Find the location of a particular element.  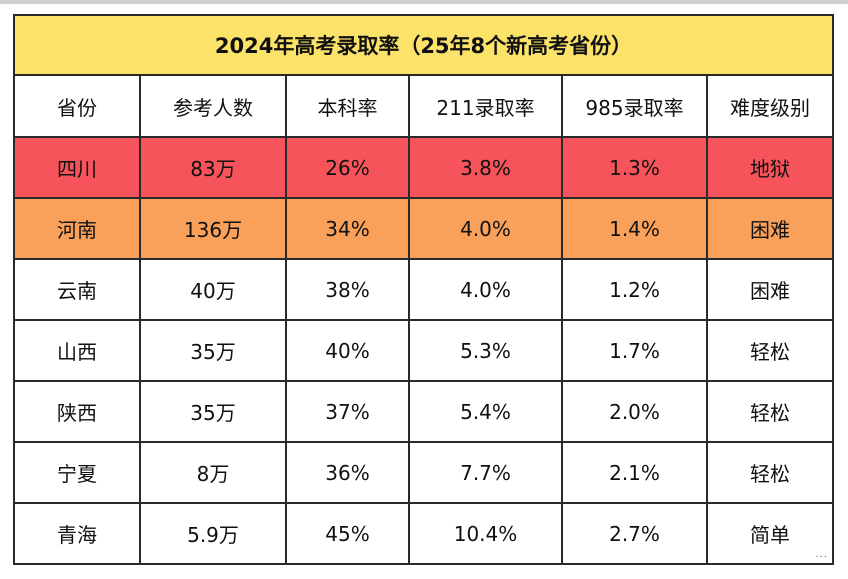

table-row: 云南 40万 38% 4.0% 1.2% 困难 is located at coordinates (424, 289).